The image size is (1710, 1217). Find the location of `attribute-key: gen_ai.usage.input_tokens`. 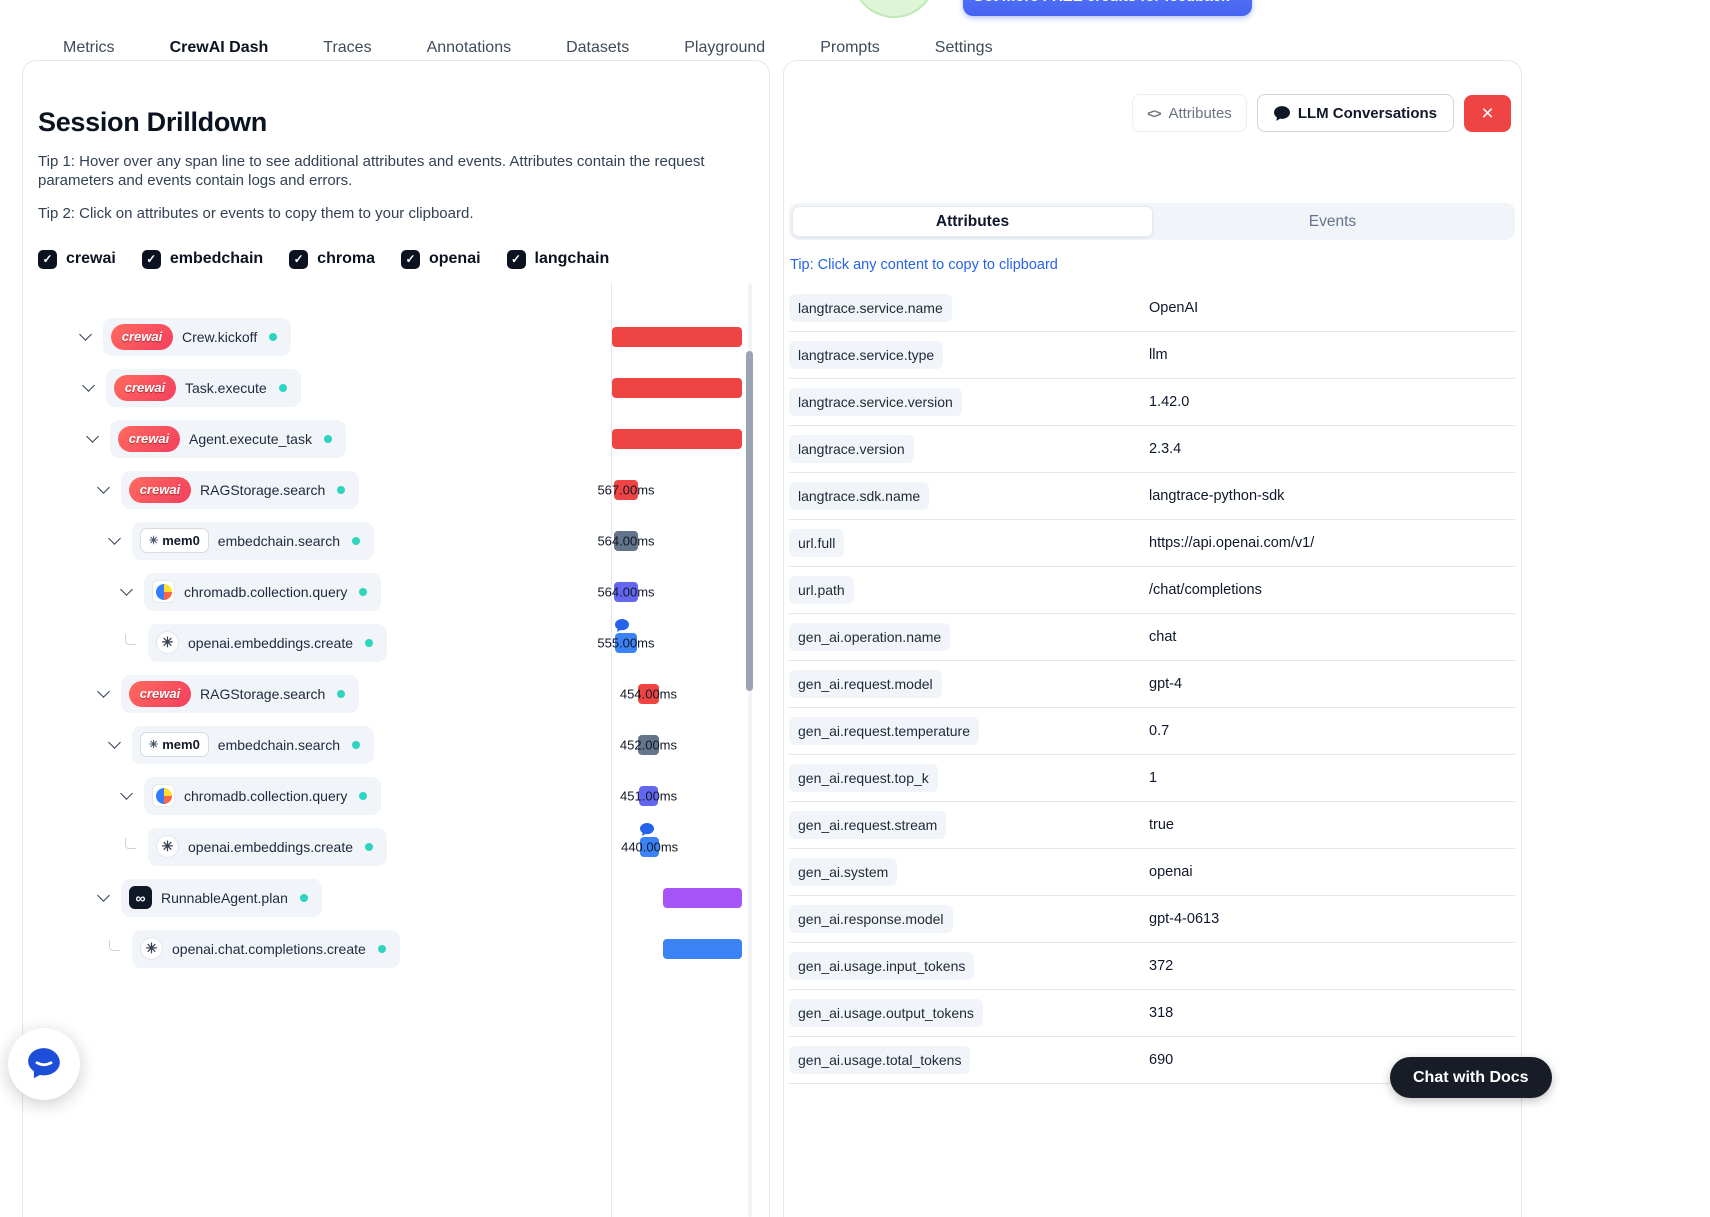

attribute-key: gen_ai.usage.input_tokens is located at coordinates (882, 966).